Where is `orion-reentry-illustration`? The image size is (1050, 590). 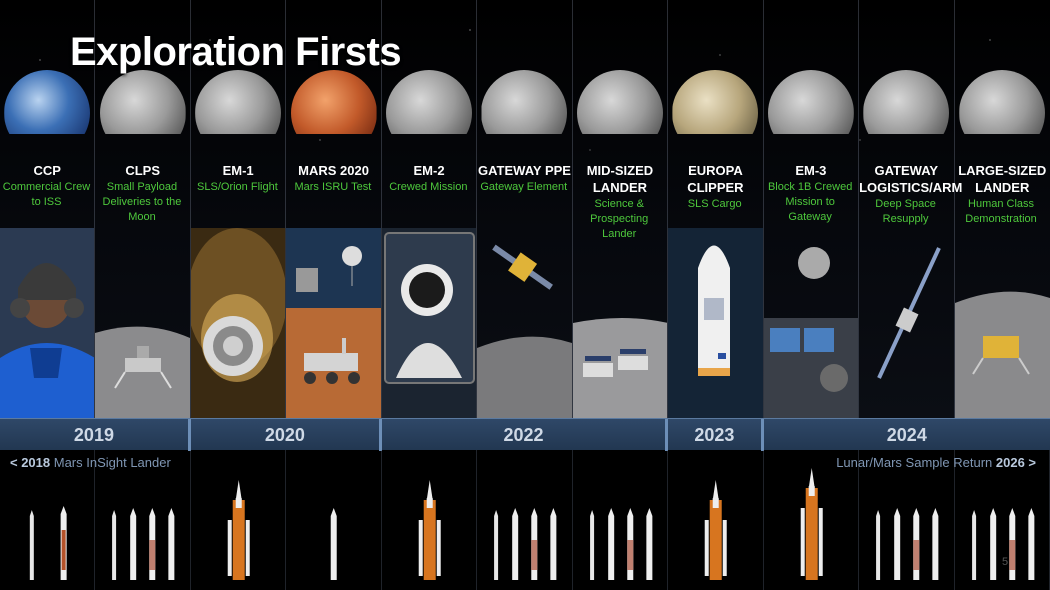 orion-reentry-illustration is located at coordinates (238, 323).